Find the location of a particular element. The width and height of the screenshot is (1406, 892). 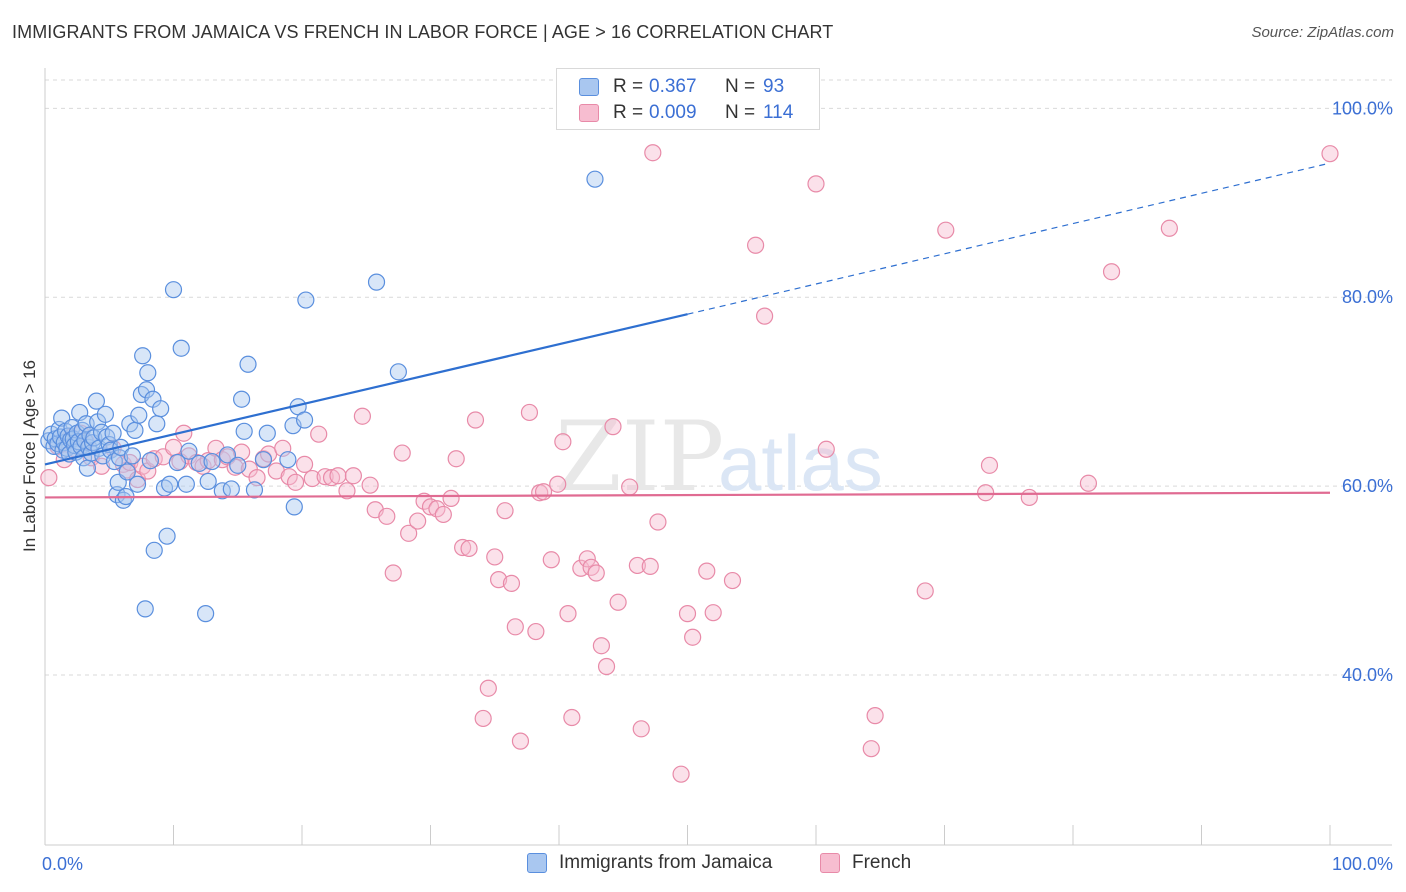

french-n-label: N = is located at coordinates (740, 112).